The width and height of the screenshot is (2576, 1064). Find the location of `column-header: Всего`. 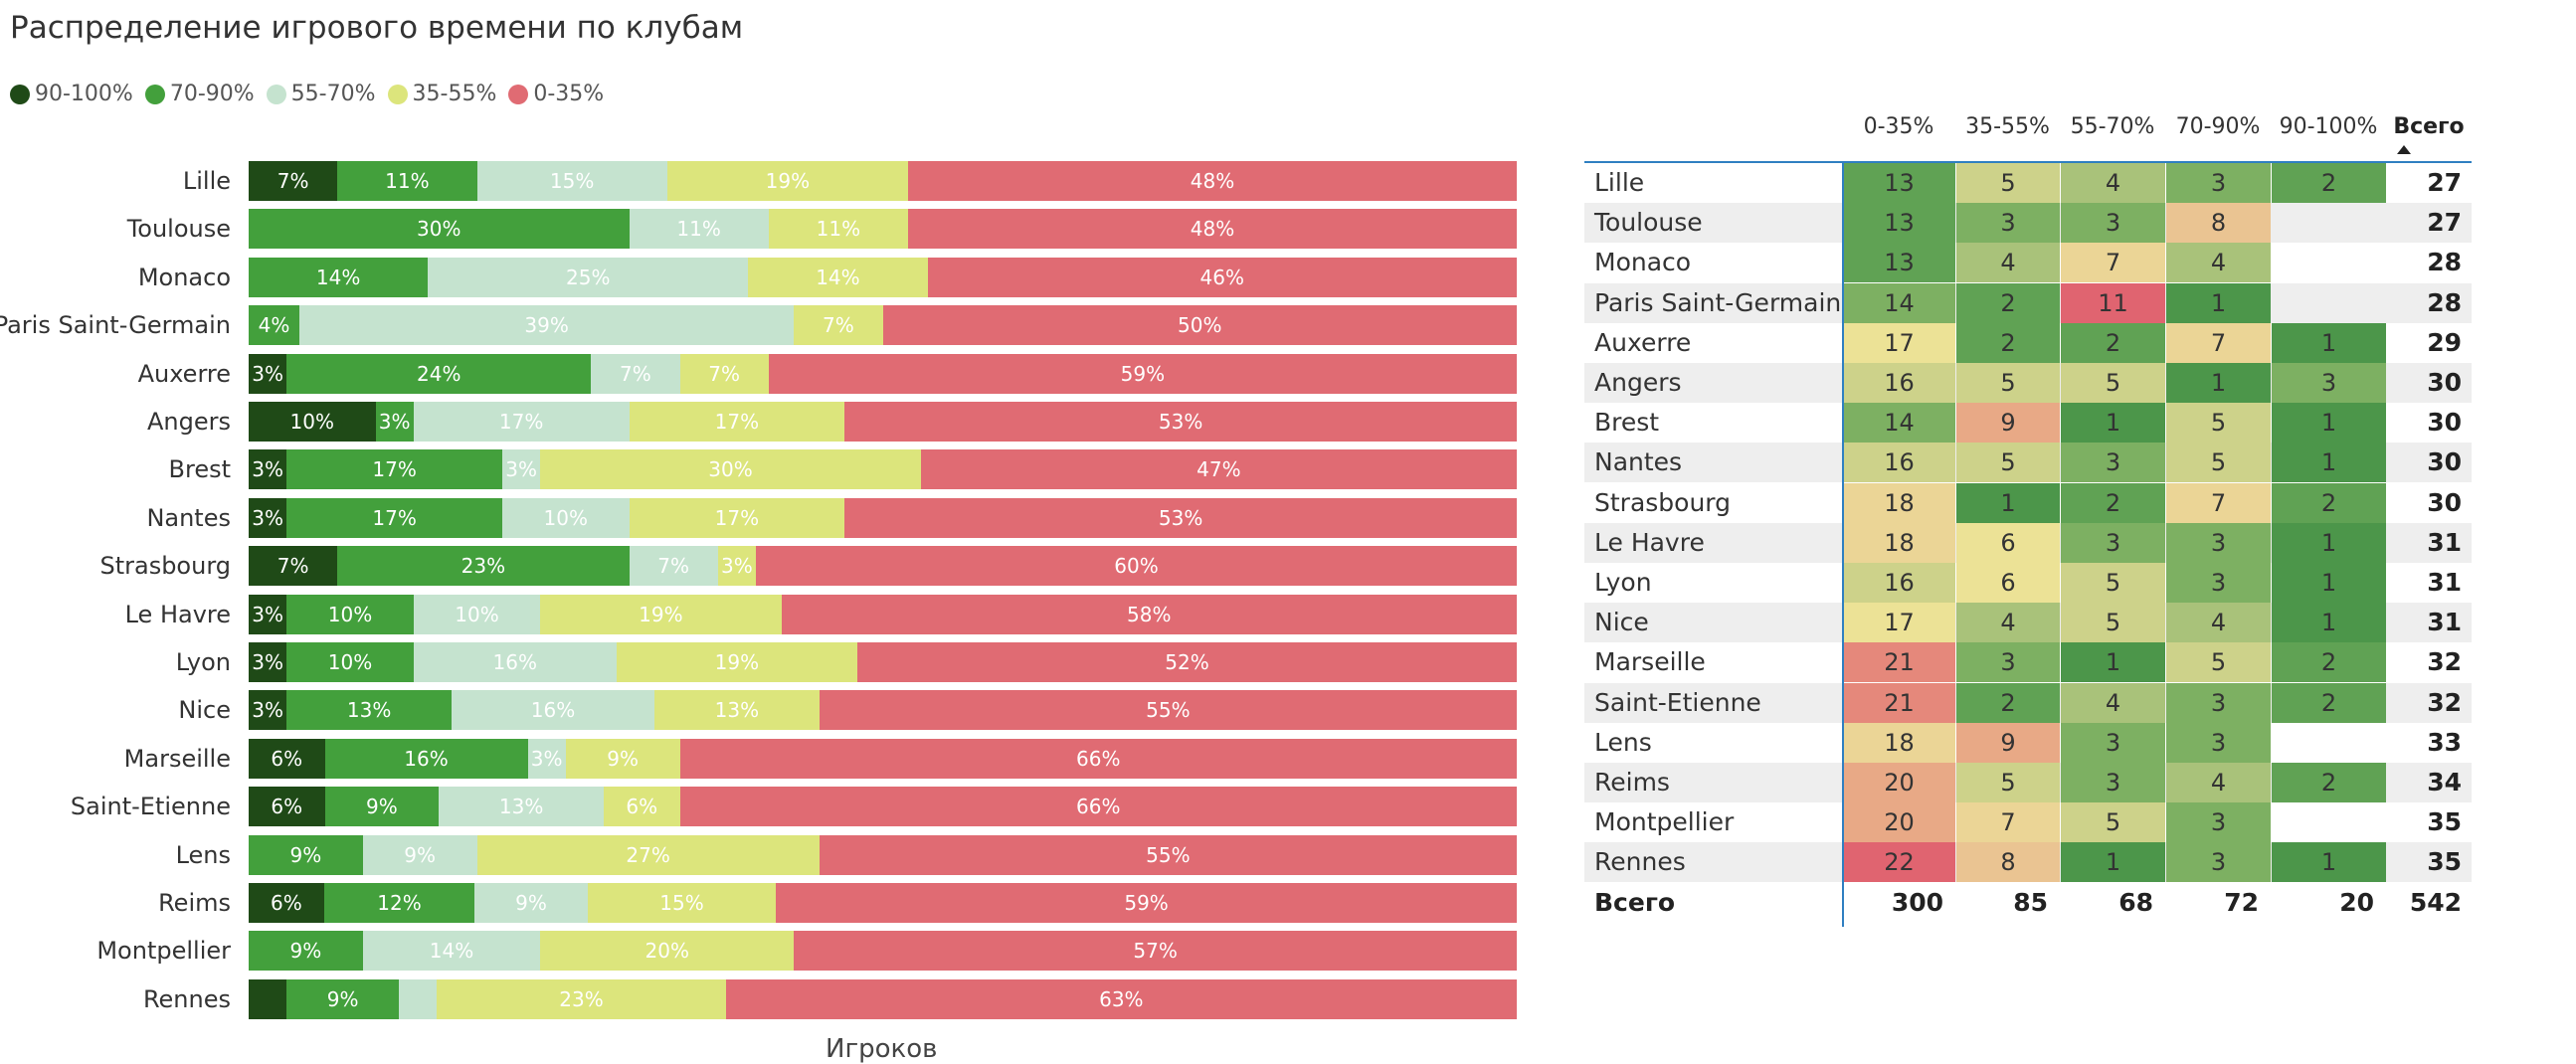

column-header: Всего is located at coordinates (2429, 127).